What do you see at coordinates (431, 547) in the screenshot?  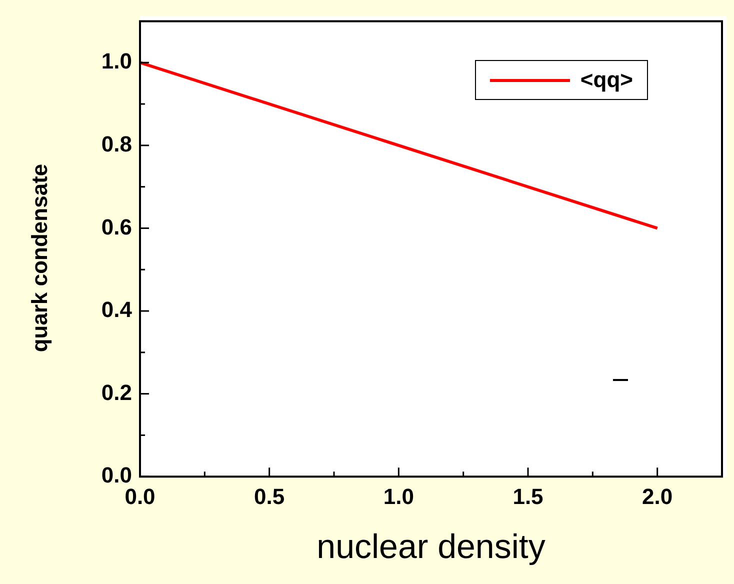 I see `x-axis-title: nuclear density` at bounding box center [431, 547].